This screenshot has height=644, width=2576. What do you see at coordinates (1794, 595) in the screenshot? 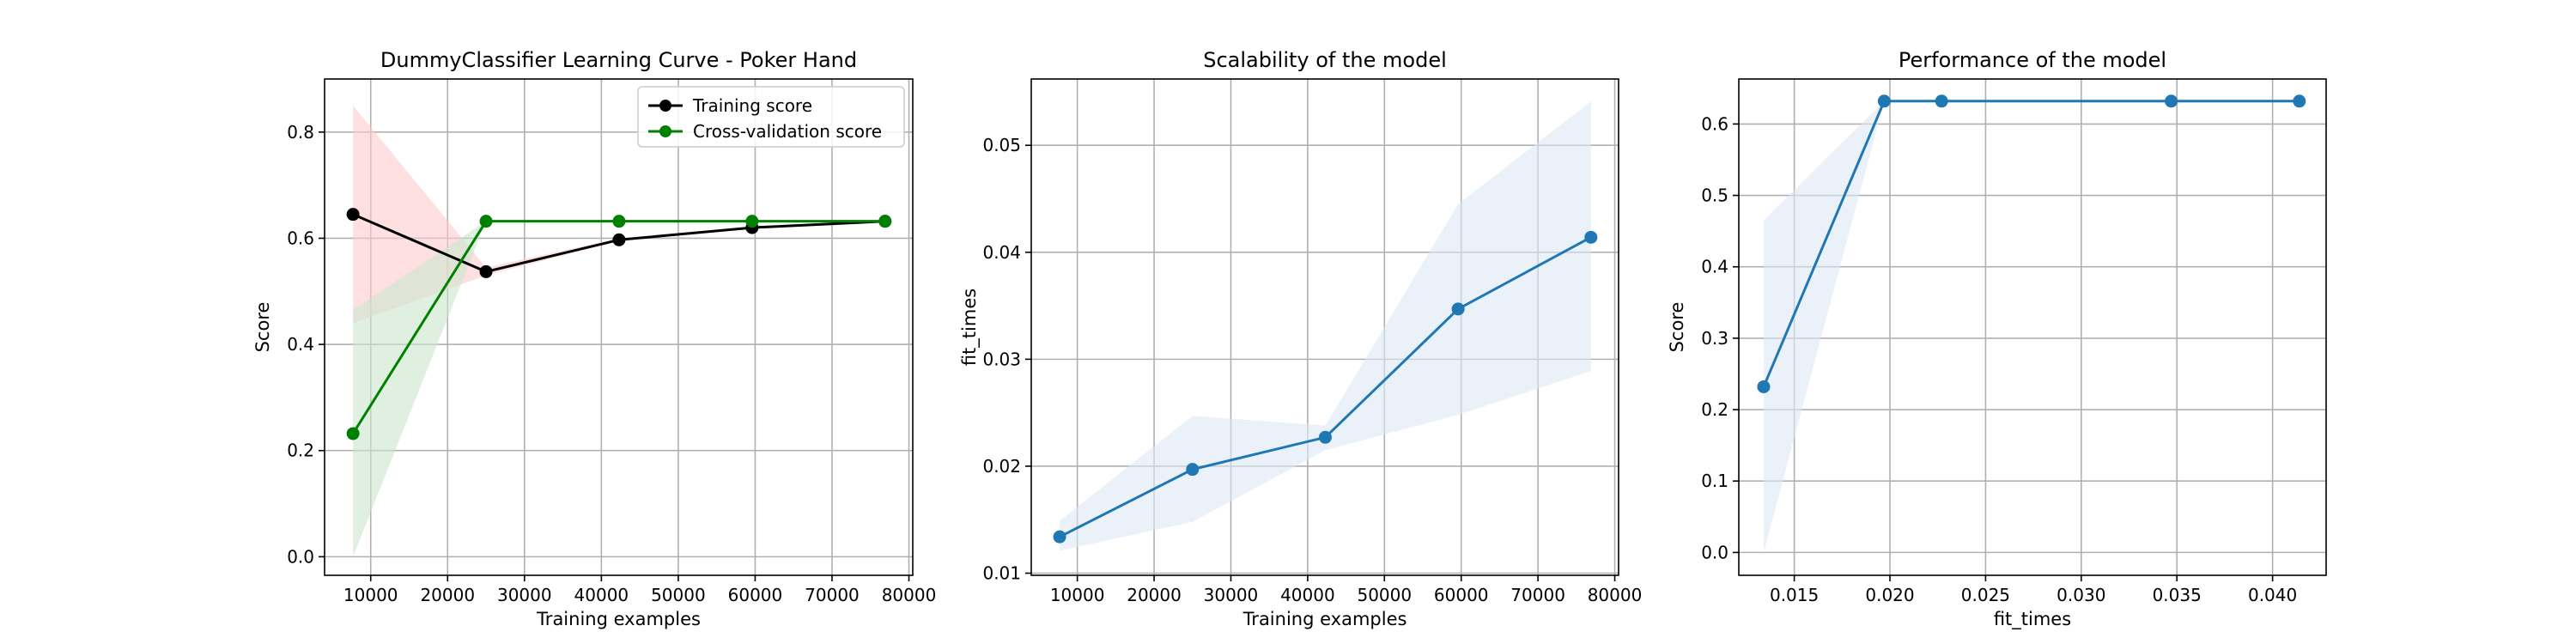
I see `x-tick-label: 0.015` at bounding box center [1794, 595].